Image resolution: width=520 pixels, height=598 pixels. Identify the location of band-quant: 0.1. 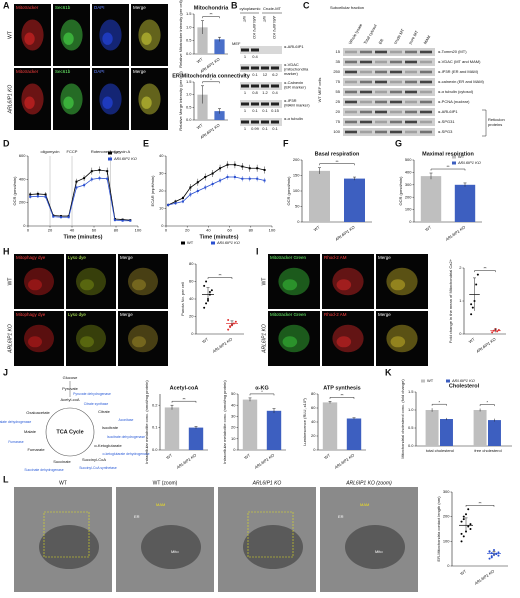
(265, 128).